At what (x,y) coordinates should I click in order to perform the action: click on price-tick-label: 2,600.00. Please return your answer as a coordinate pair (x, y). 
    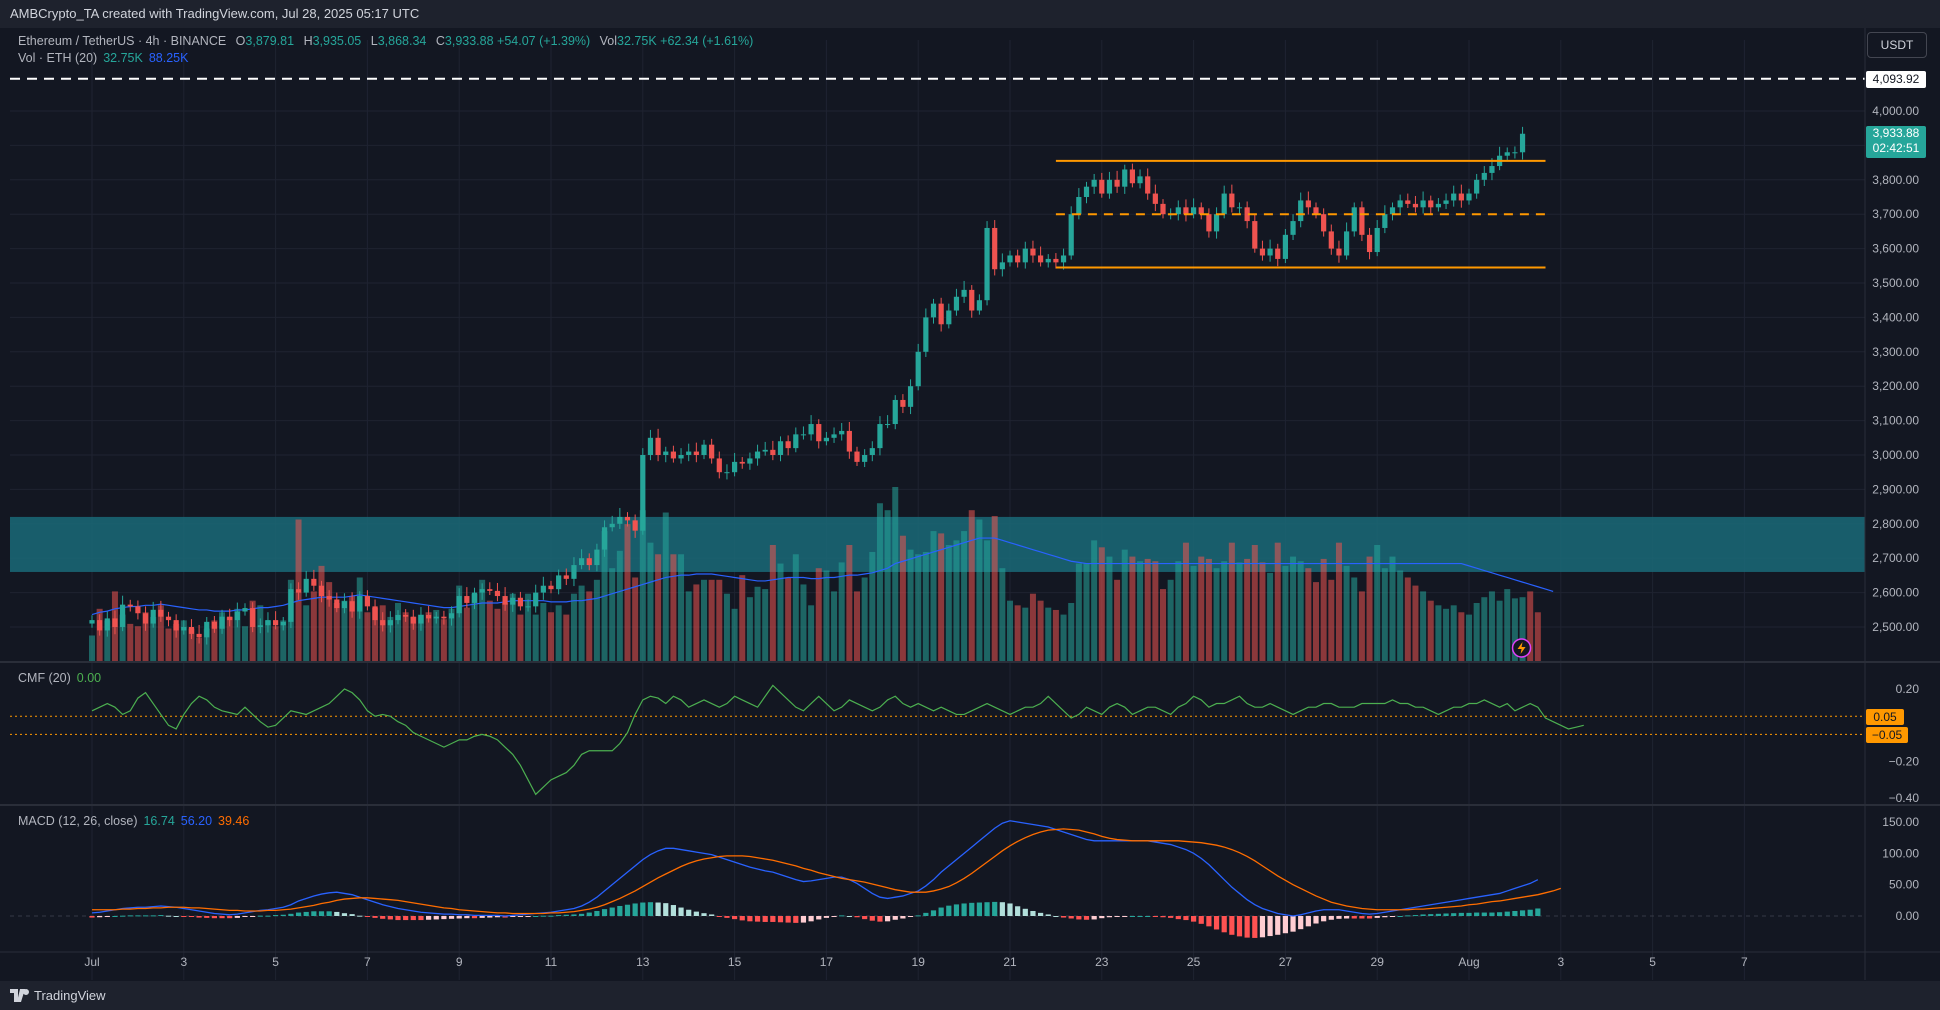
    Looking at the image, I should click on (1895, 593).